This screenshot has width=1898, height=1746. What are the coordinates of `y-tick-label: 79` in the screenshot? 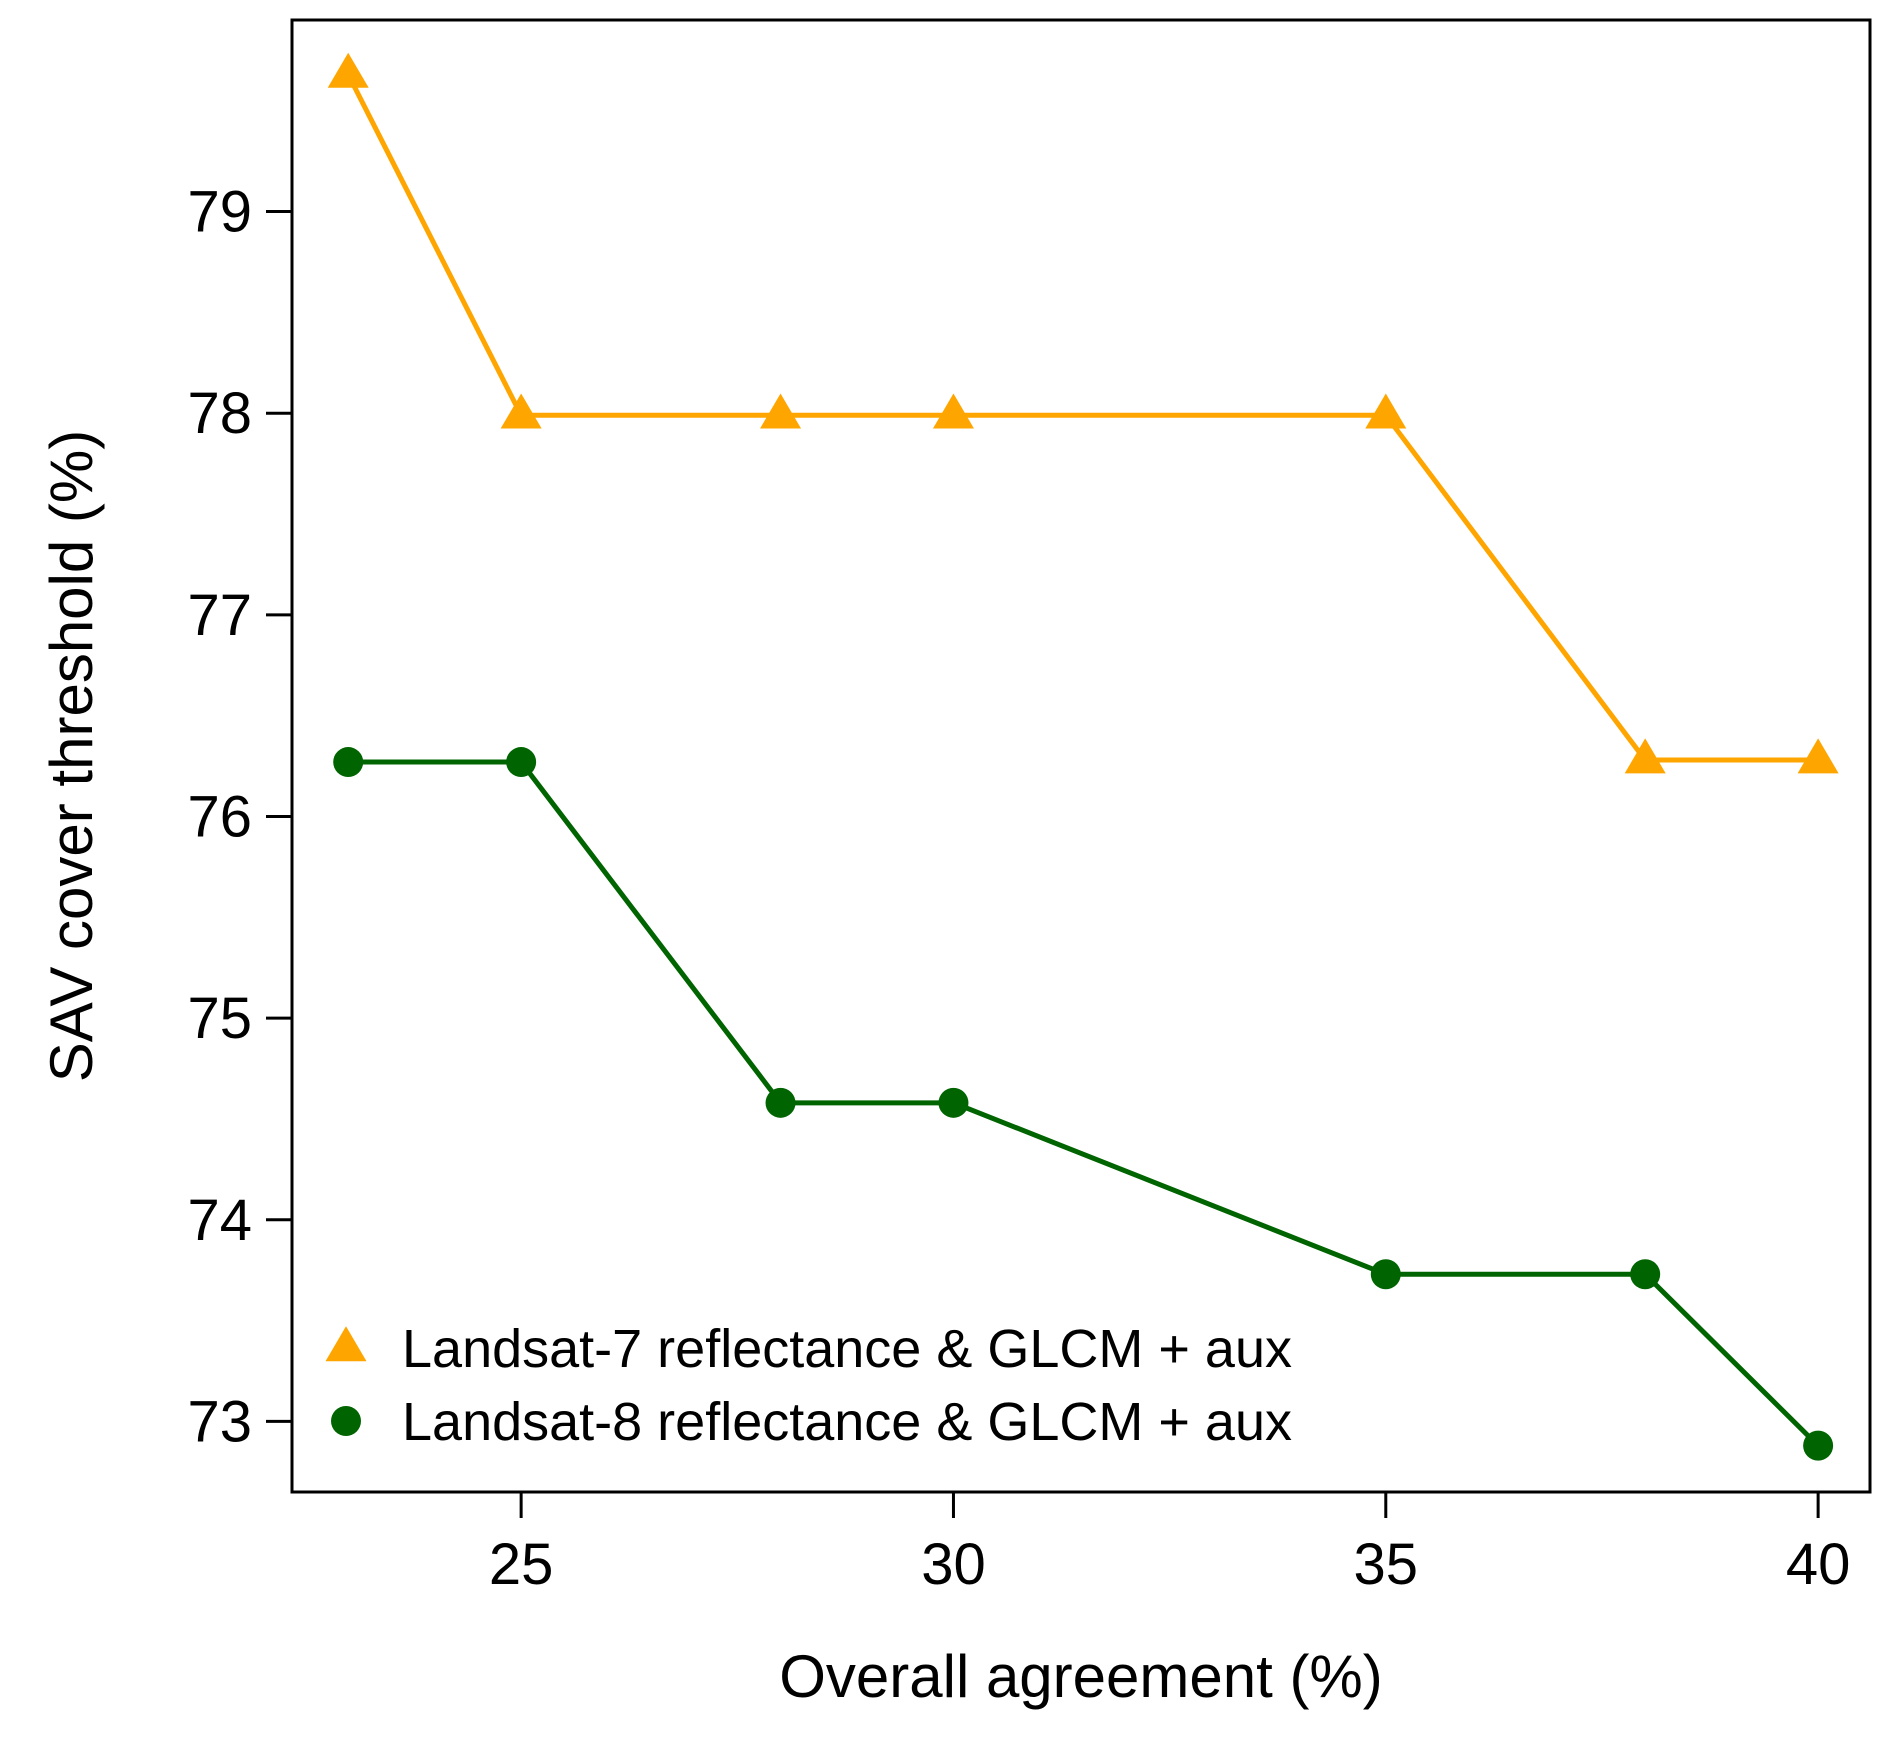 It's located at (219, 212).